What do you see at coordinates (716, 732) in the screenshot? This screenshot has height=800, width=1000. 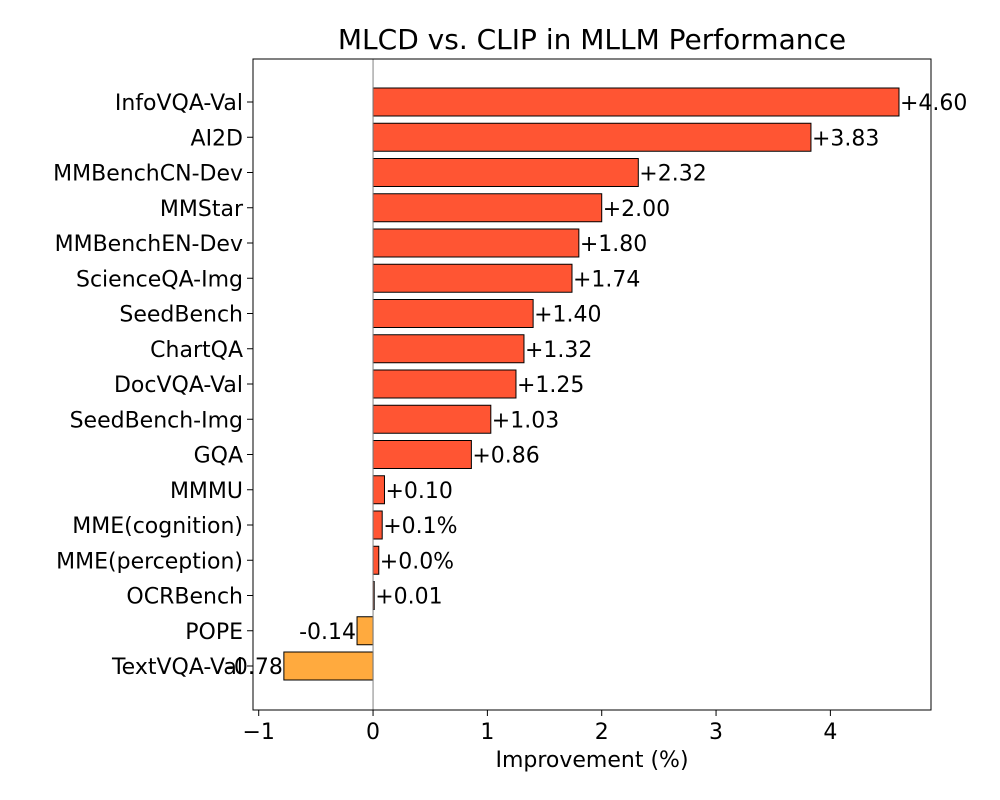 I see `x-tick-label: 3` at bounding box center [716, 732].